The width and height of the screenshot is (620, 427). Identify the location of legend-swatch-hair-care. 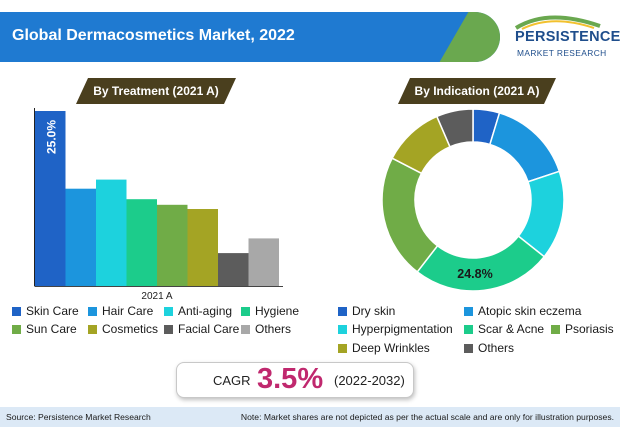
(92, 311).